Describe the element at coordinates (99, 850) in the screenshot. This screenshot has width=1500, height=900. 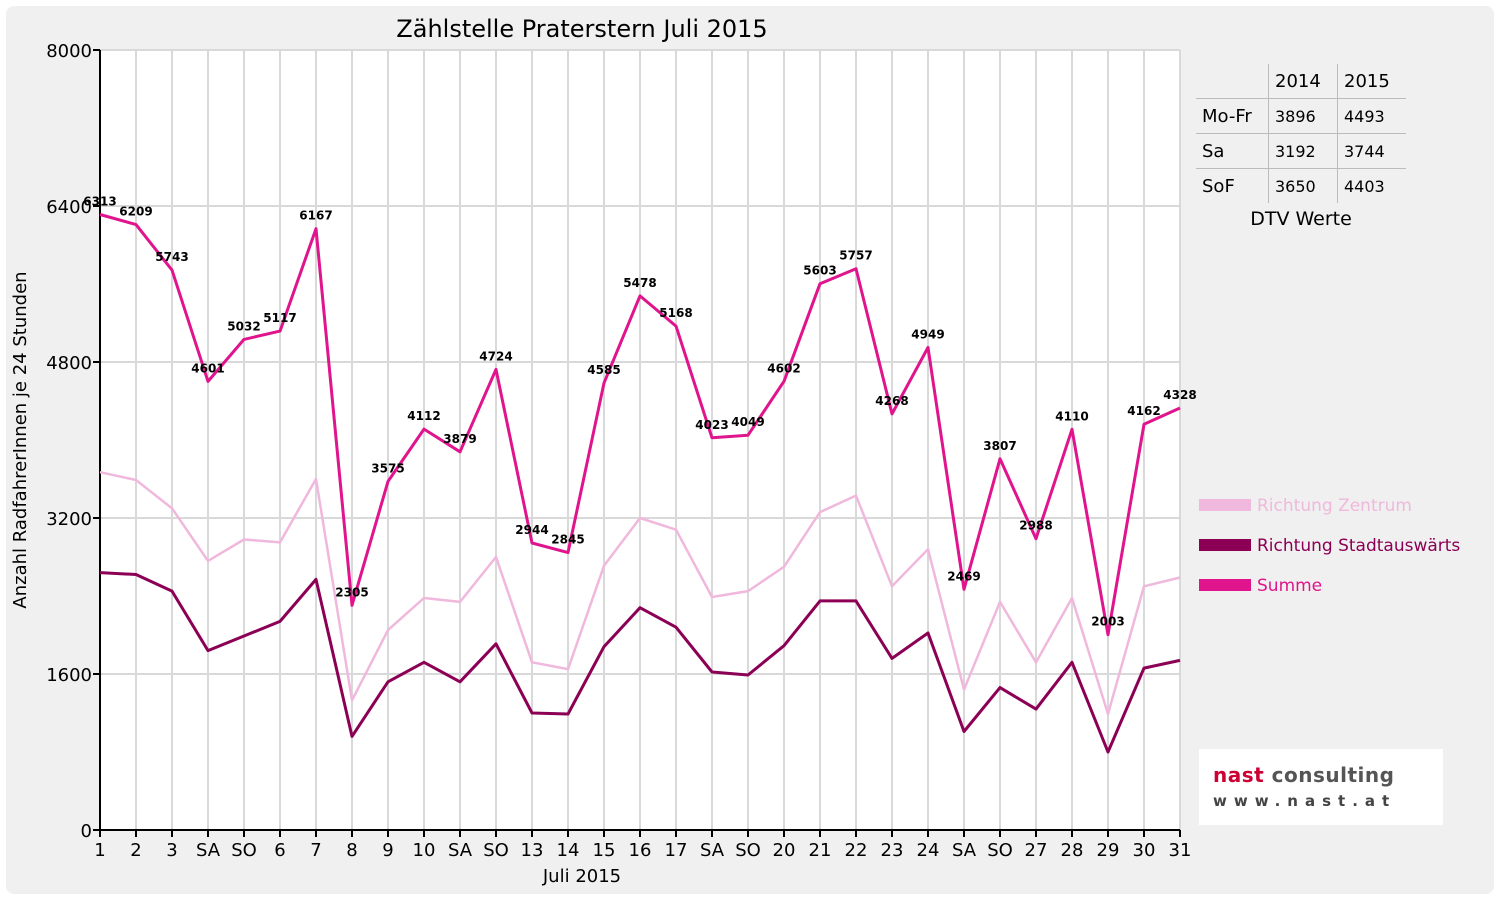
I see `x-tick-label: 1` at that location.